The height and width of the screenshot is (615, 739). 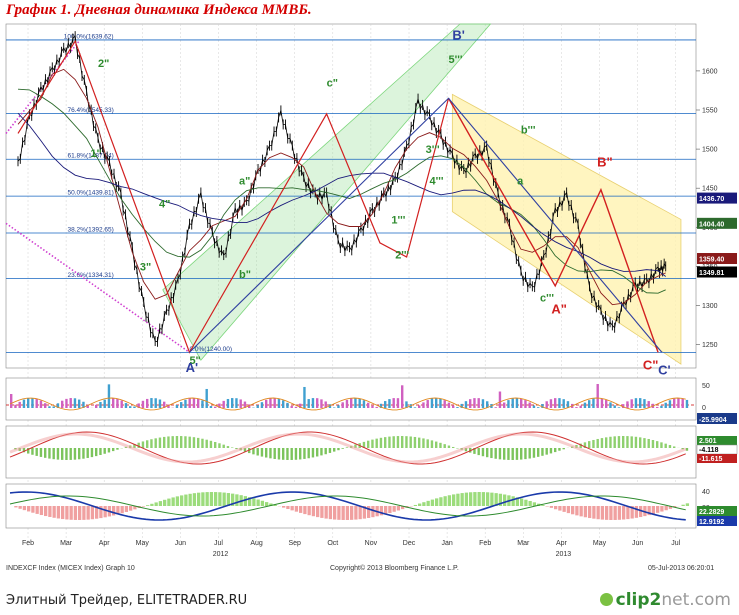 I want to click on osc2-last-value-label: -11.615, so click(x=710, y=459).